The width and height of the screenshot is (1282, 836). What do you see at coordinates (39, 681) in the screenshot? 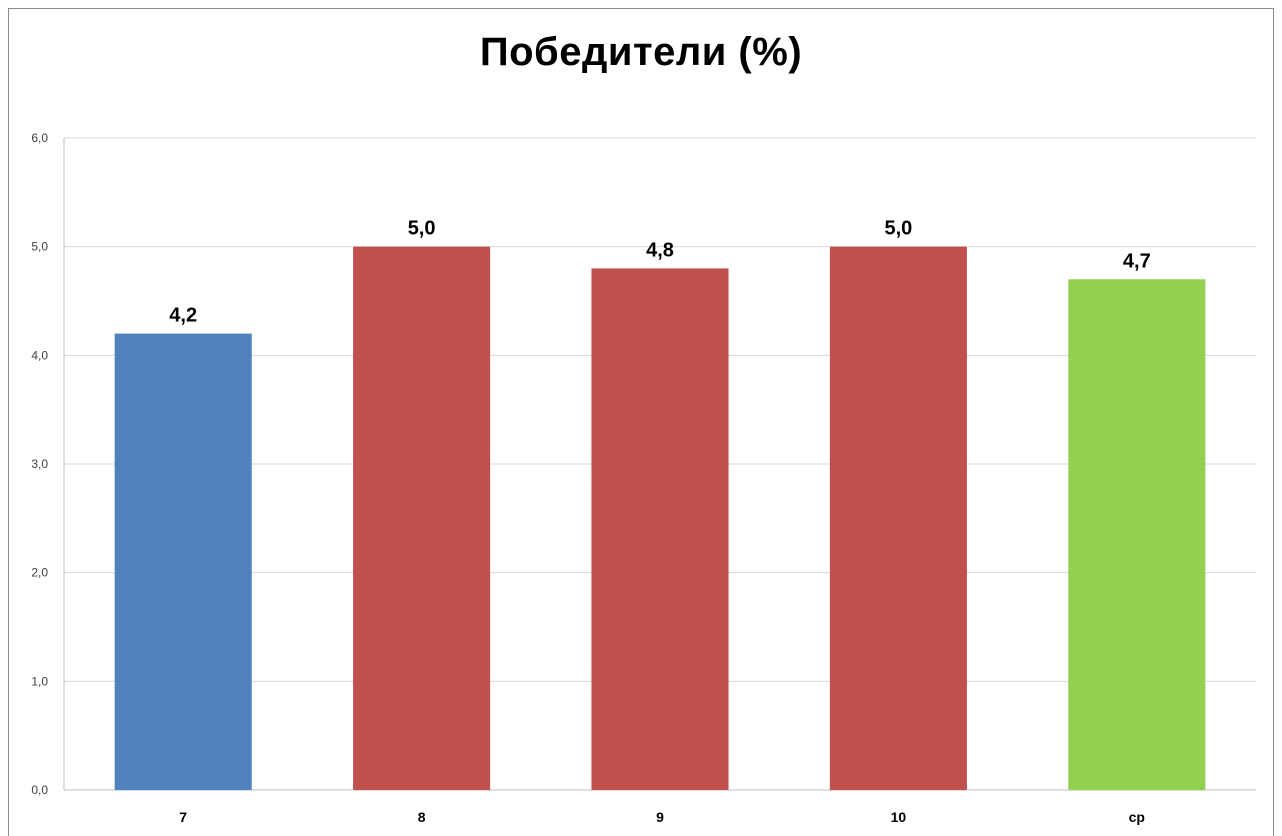
I see `y-tick-label: 1,0` at bounding box center [39, 681].